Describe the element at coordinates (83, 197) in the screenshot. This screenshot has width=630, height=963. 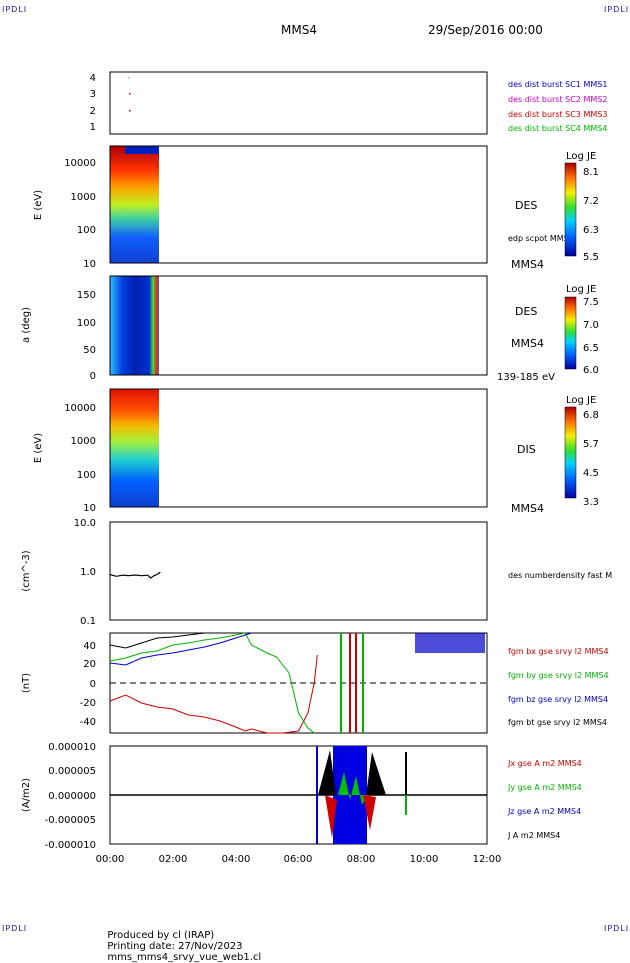
I see `p2-ytick-1: 1000` at that location.